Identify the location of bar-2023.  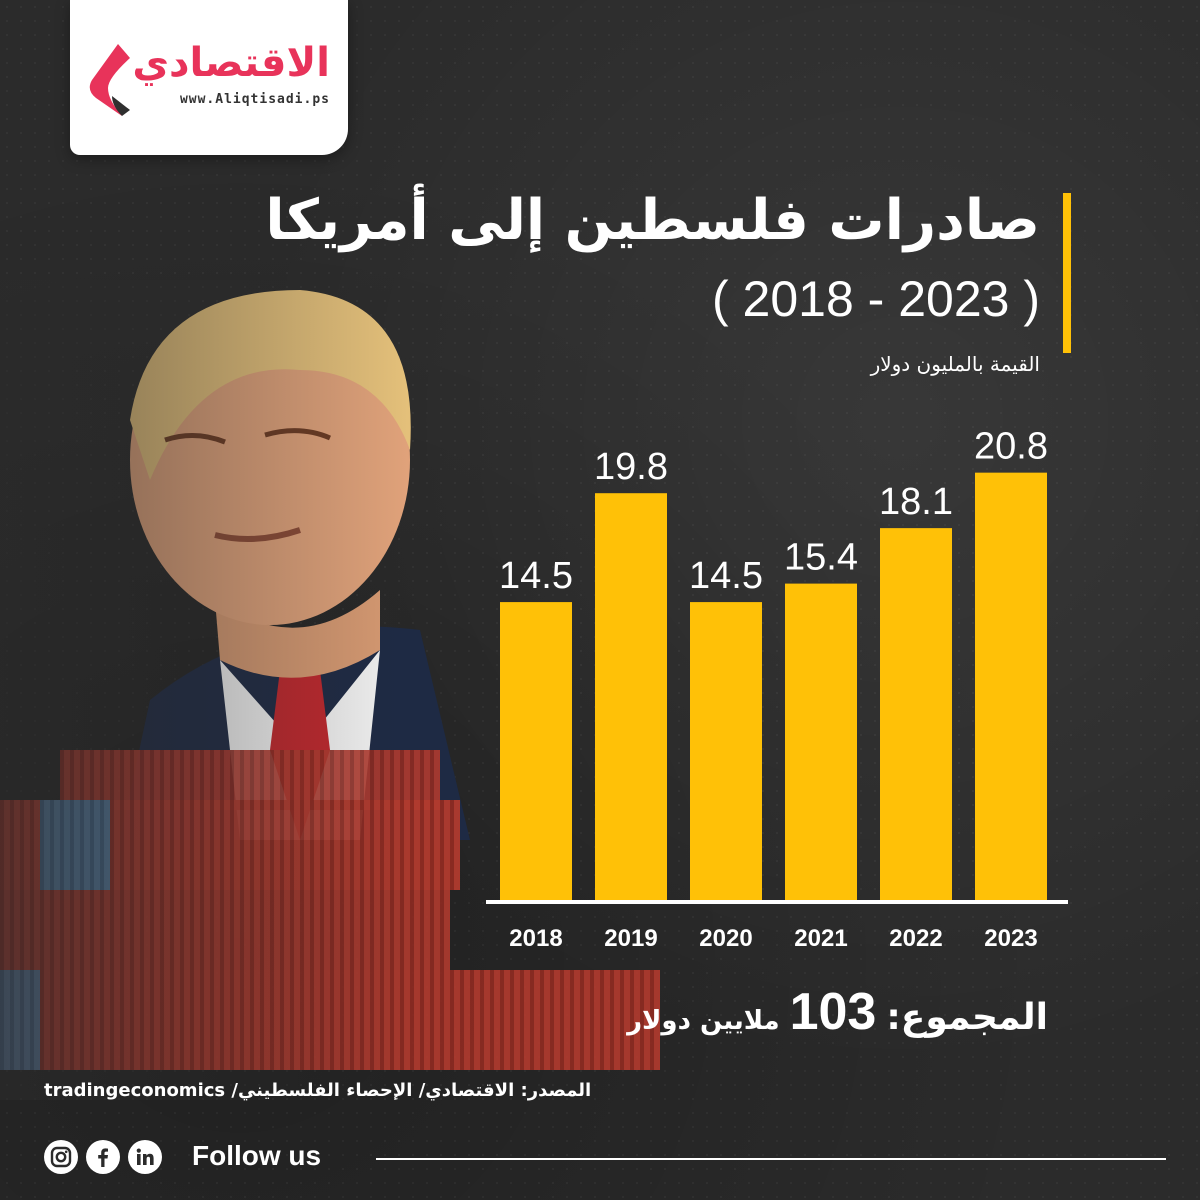
(1011, 686).